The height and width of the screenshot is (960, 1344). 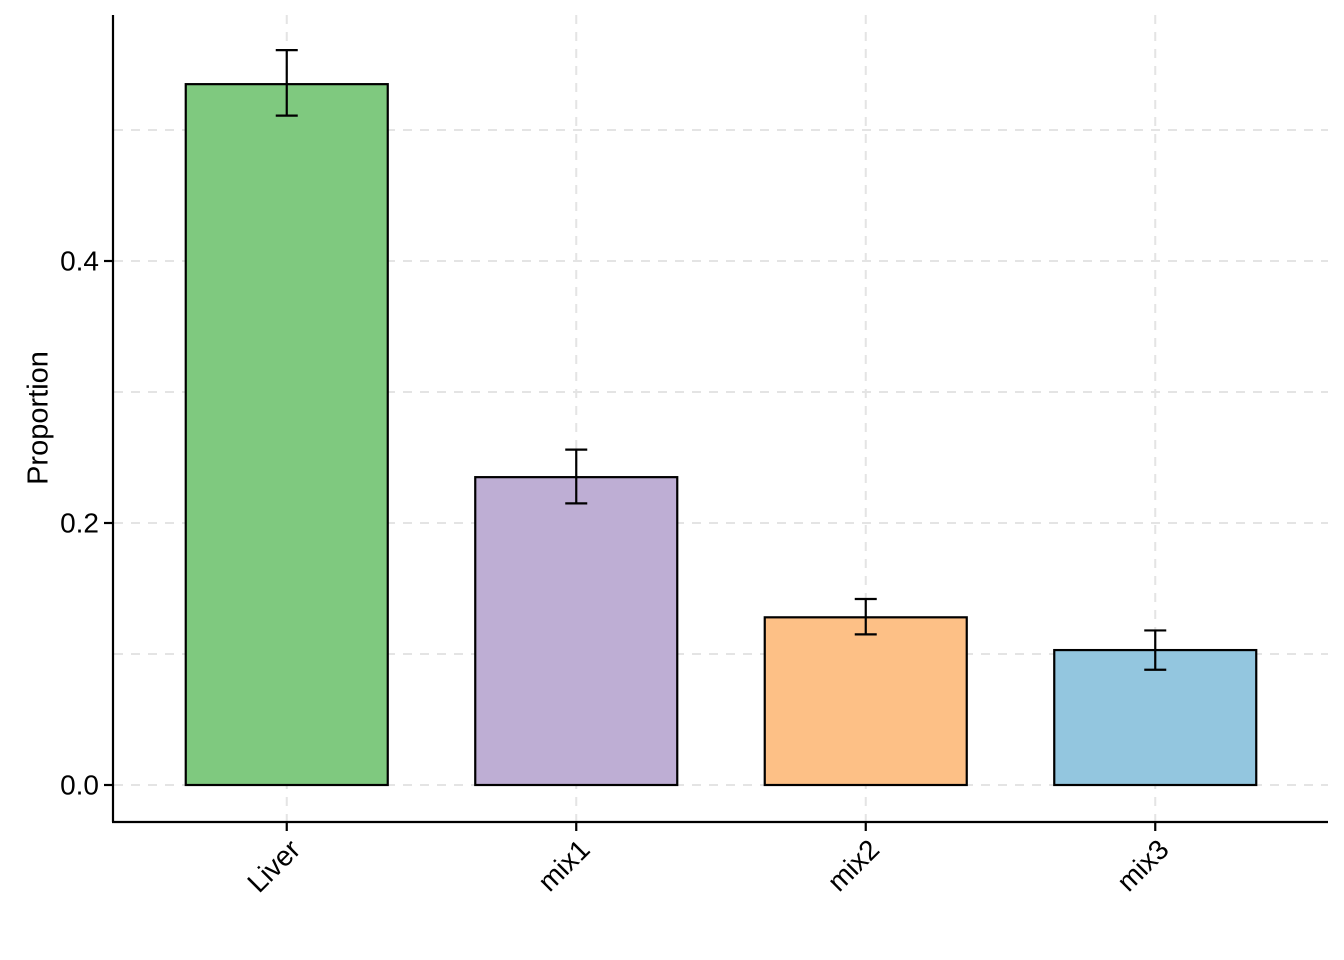 What do you see at coordinates (79, 261) in the screenshot?
I see `y-tick-label: 0.4` at bounding box center [79, 261].